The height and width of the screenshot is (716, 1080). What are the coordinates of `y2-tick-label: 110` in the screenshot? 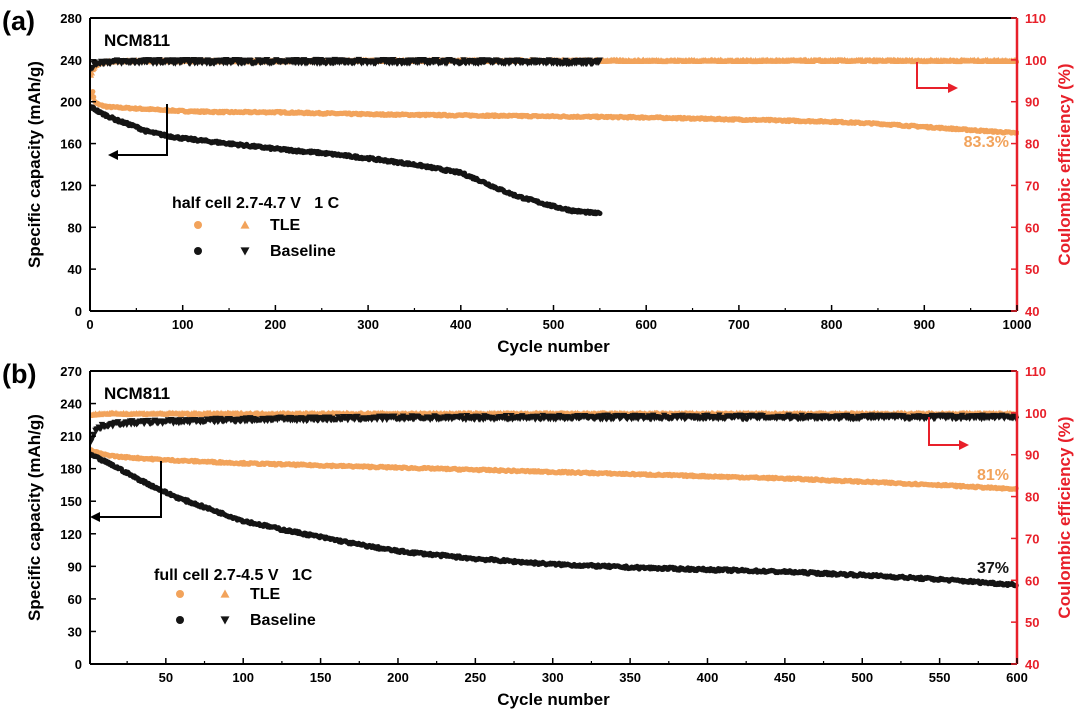 It's located at (1035, 18).